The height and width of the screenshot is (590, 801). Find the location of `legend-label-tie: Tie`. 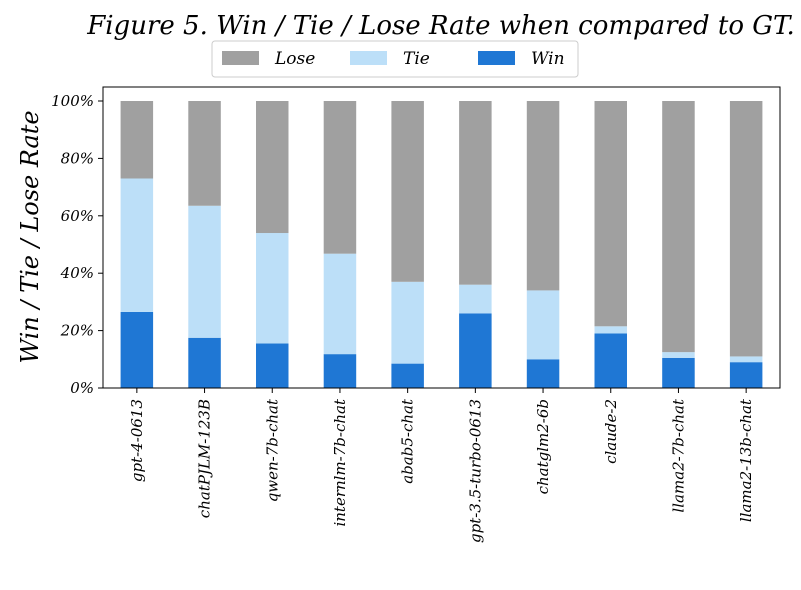

legend-label-tie: Tie is located at coordinates (416, 59).